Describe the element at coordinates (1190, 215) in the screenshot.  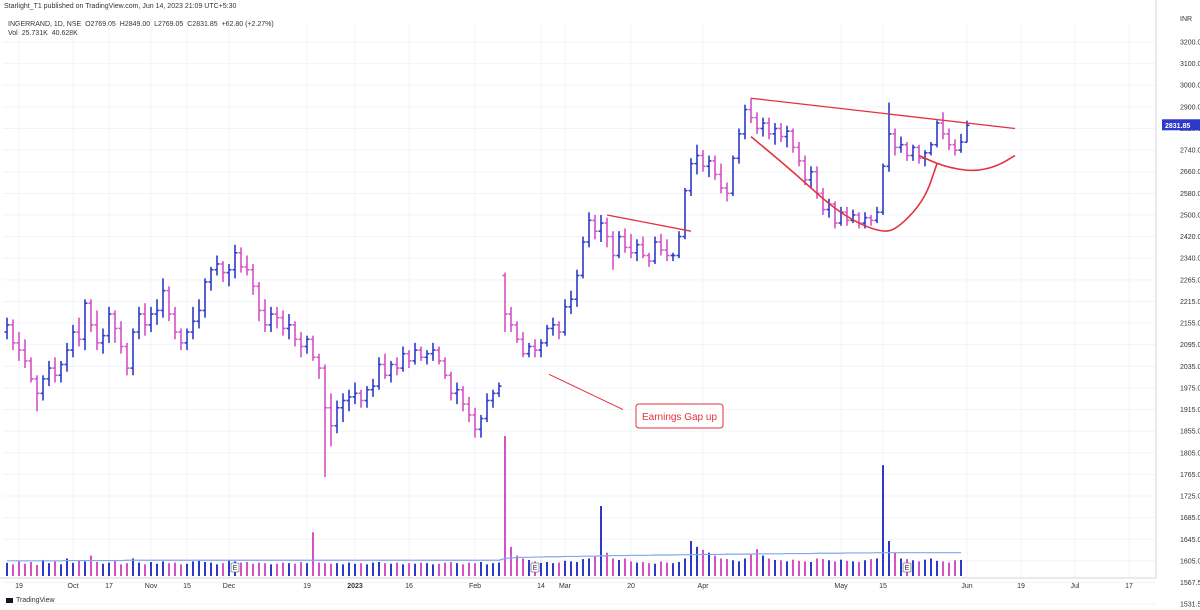
I see `price-tick-label: 2500.00` at that location.